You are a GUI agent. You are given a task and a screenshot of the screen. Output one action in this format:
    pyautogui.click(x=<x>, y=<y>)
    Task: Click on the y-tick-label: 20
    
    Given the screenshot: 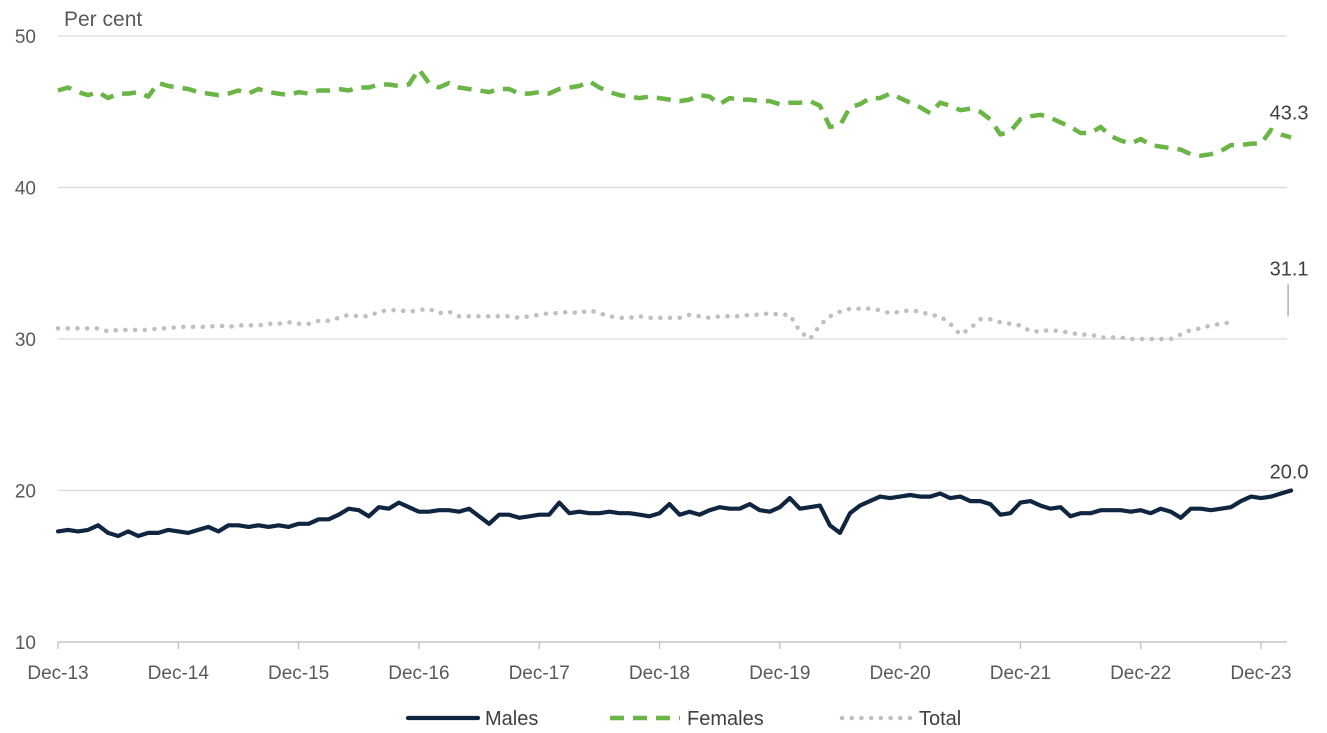 What is the action you would take?
    pyautogui.click(x=25, y=492)
    